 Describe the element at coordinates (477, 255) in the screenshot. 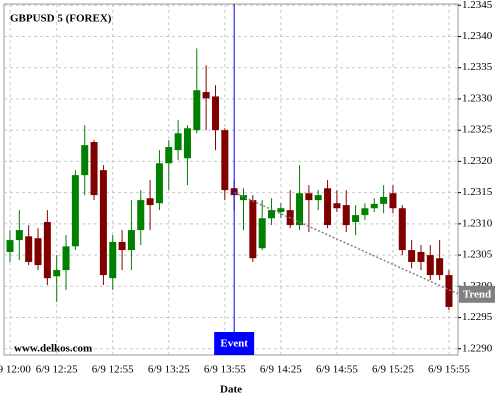

I see `y-tick-label: 1.2305` at that location.